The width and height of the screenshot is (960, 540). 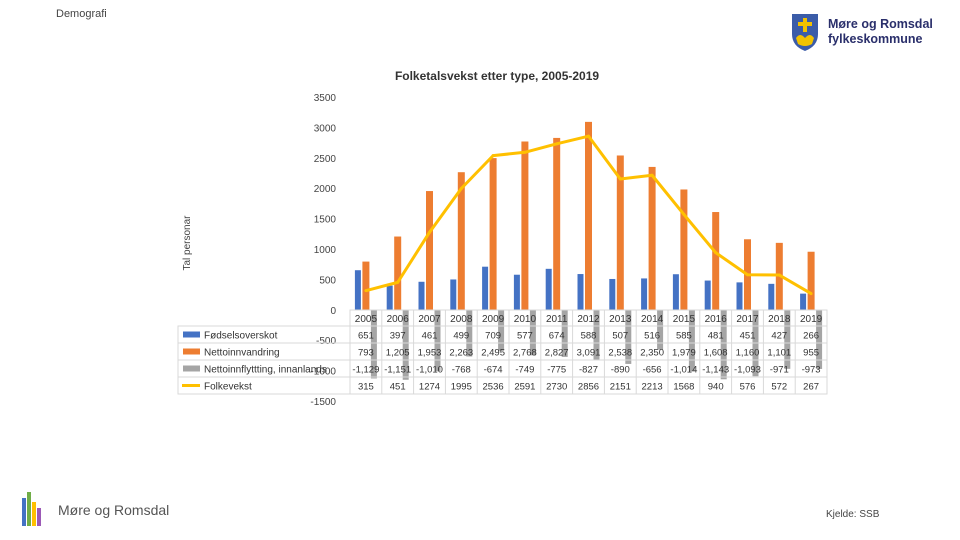 I want to click on table-cell-value: 427, so click(x=779, y=336).